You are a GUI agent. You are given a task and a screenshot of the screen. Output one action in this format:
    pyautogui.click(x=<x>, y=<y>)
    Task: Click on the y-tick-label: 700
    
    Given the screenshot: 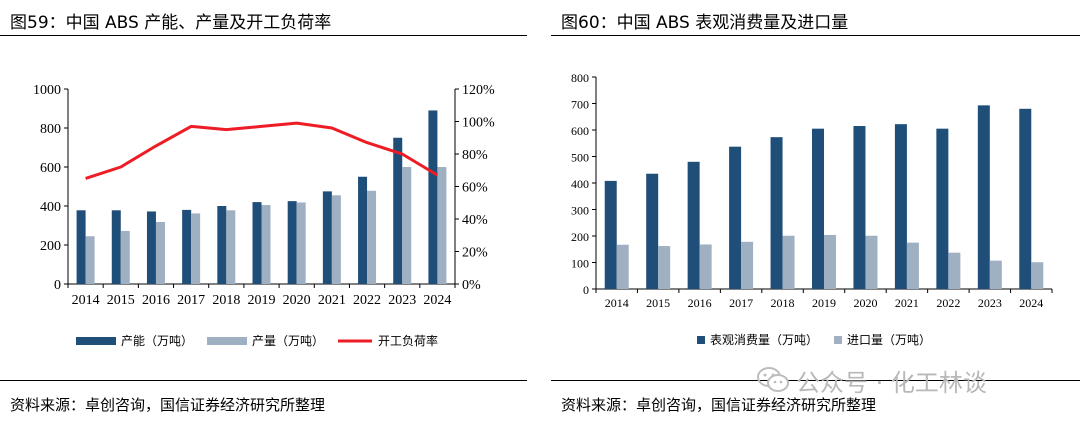 What is the action you would take?
    pyautogui.click(x=580, y=105)
    